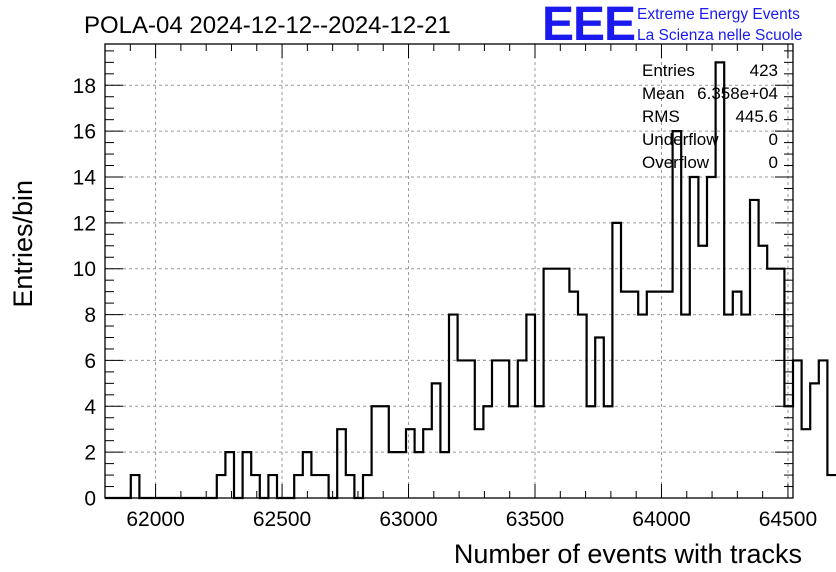  I want to click on stats-underflow-label: Underflow, so click(680, 139).